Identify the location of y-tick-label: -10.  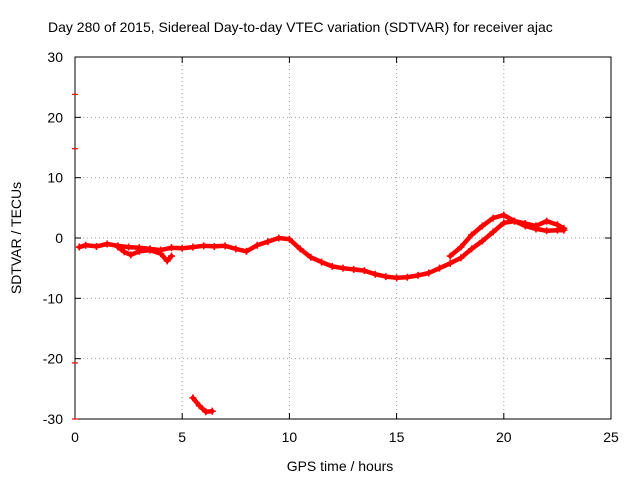
(53, 298).